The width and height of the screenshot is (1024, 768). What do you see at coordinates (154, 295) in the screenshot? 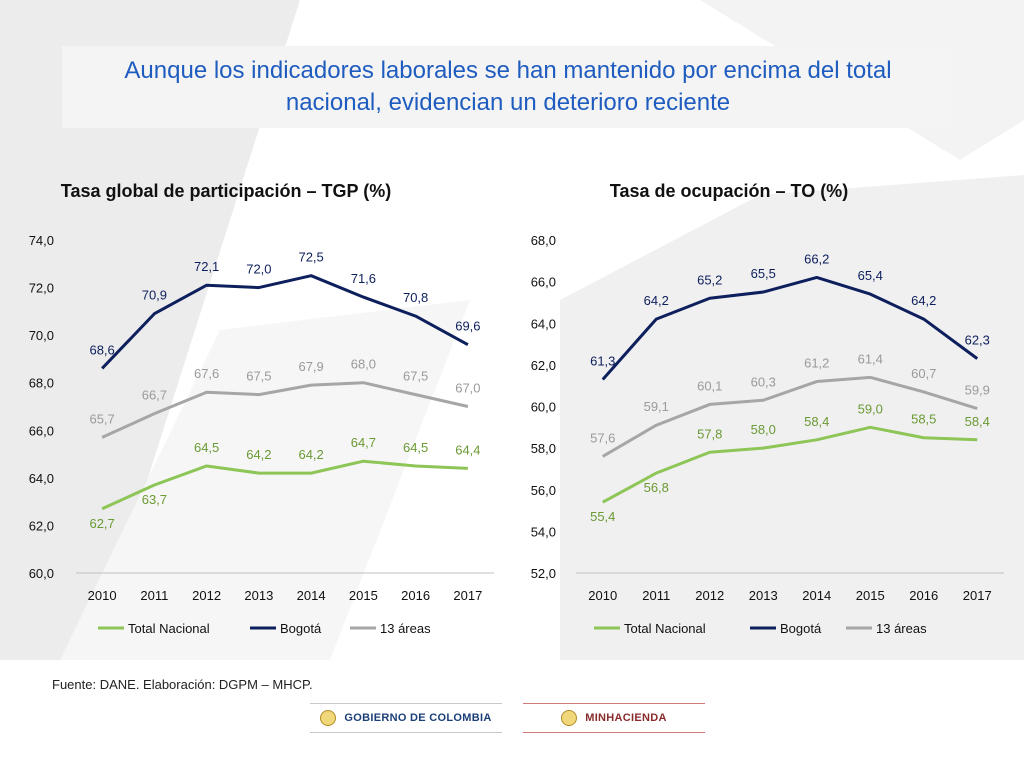
I see `data-label-bogota: 70,9` at bounding box center [154, 295].